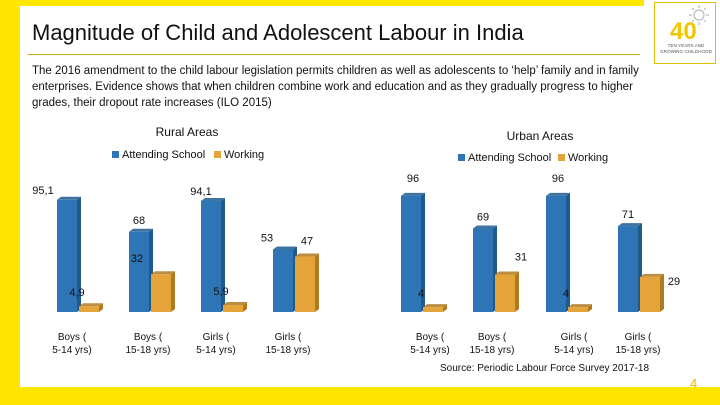  Describe the element at coordinates (287, 350) in the screenshot. I see `category-label-0-3-1: 15-18 yrs)` at that location.